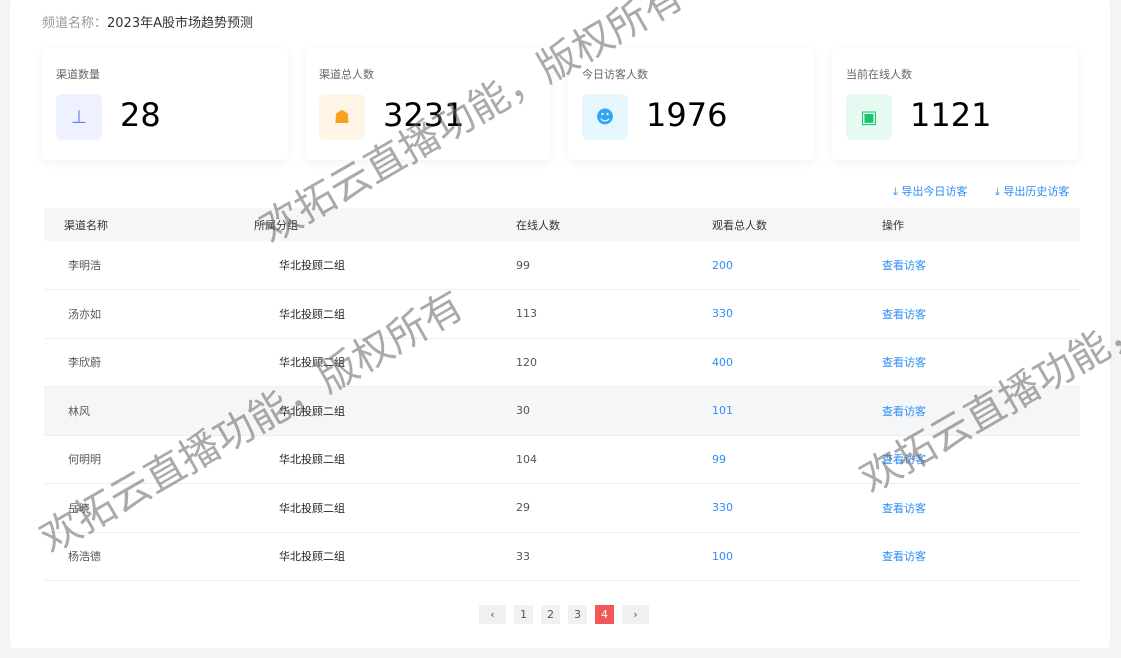  Describe the element at coordinates (869, 117) in the screenshot. I see `online-icon: ▣` at that location.